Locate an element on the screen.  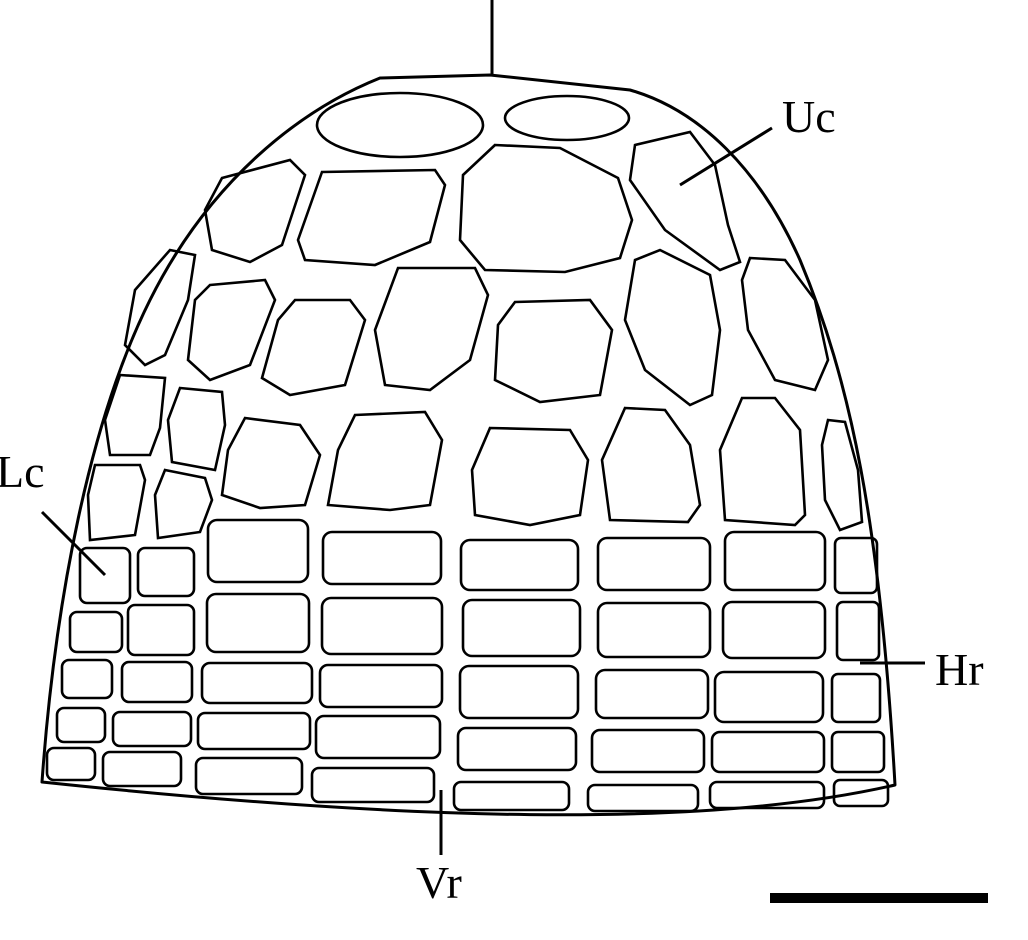
label-vr: Vr is located at coordinates (439, 882).